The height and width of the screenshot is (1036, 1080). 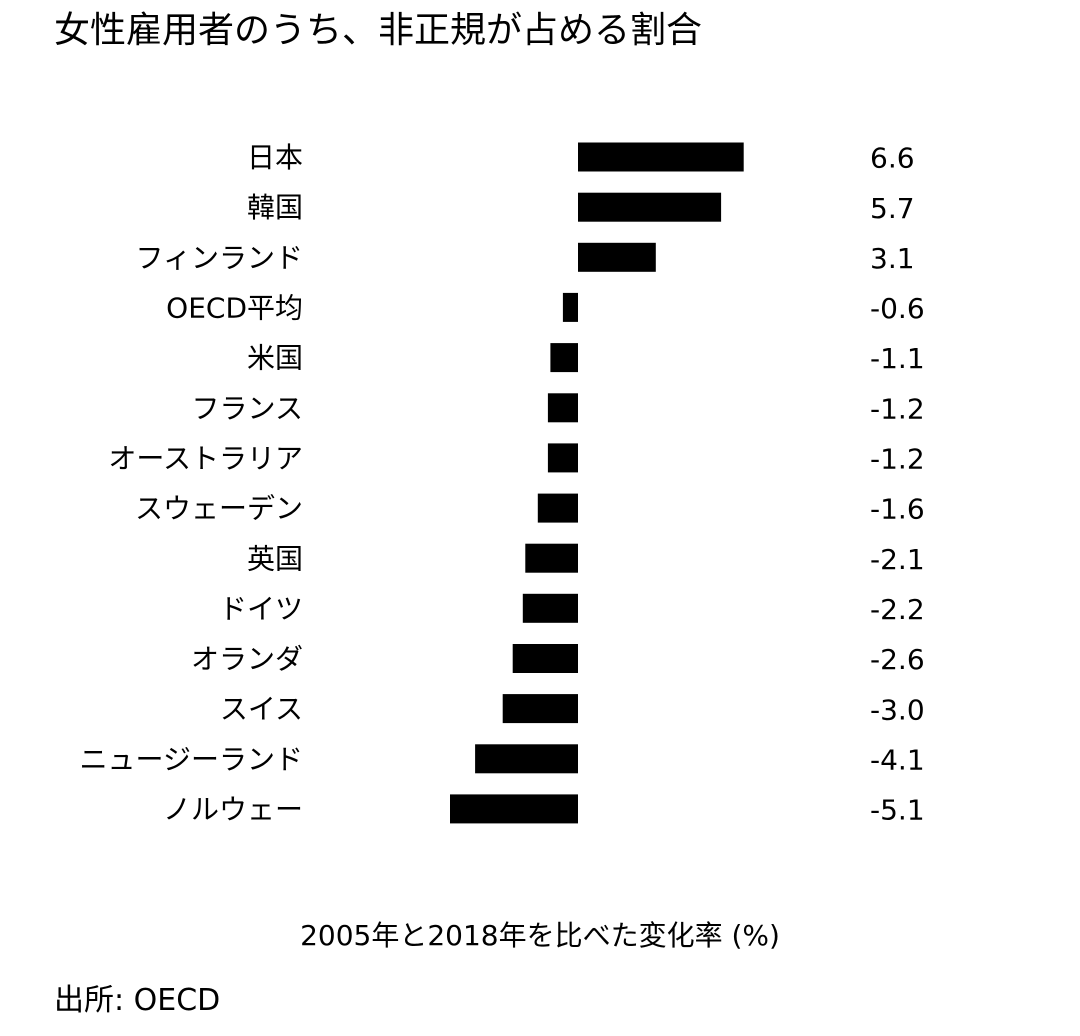 What do you see at coordinates (191, 759) in the screenshot?
I see `category-label: ニュージーランド` at bounding box center [191, 759].